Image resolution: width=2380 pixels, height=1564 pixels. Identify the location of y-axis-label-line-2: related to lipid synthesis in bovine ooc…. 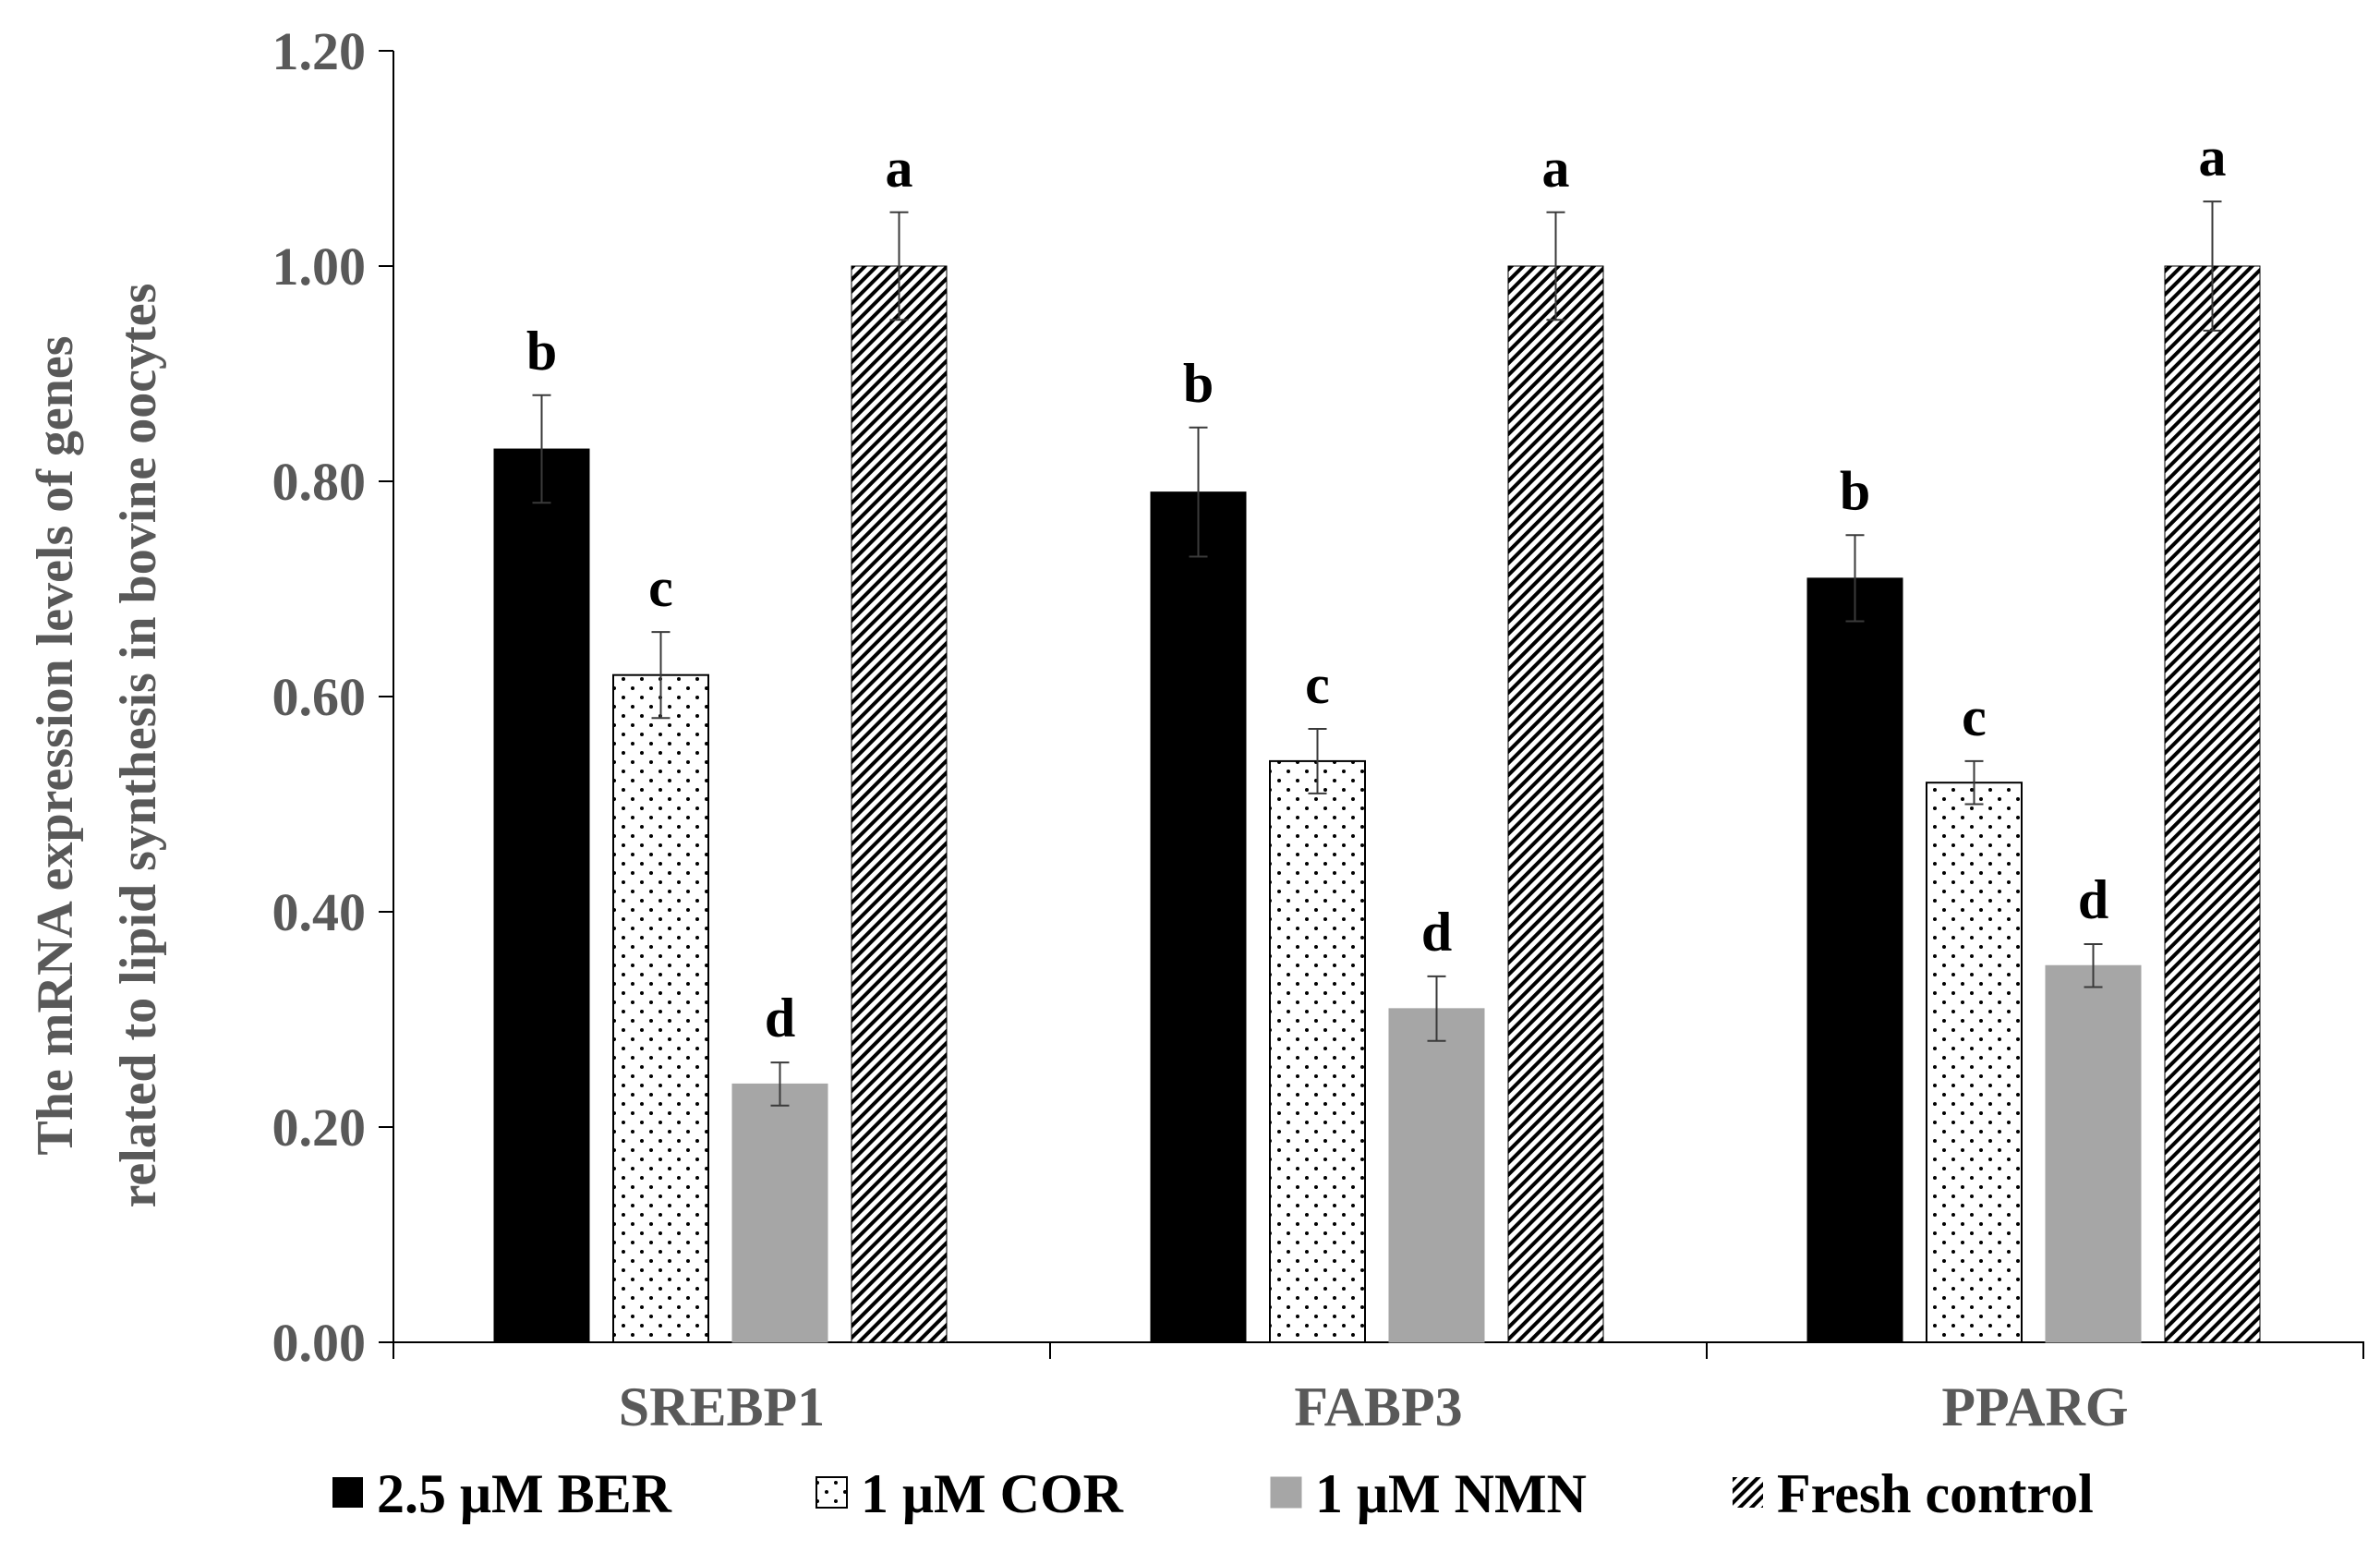
(138, 746).